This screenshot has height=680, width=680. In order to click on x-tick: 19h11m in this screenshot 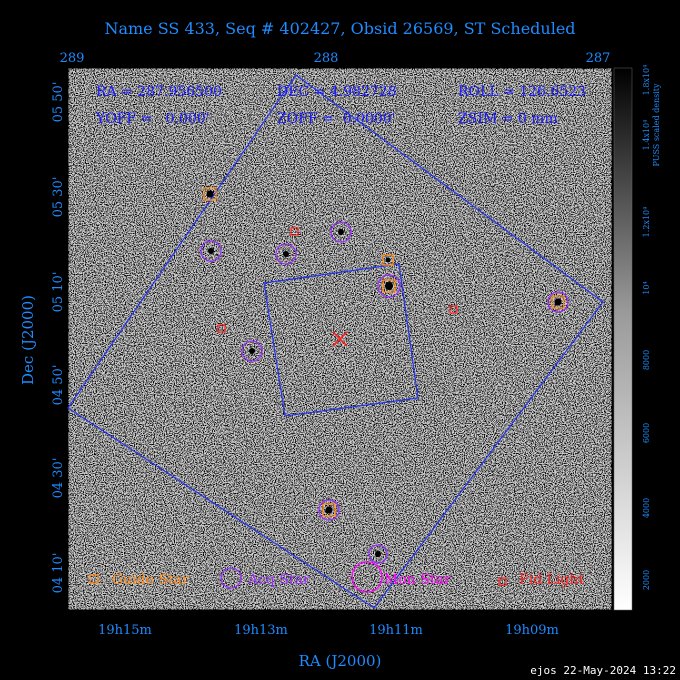, I will do `click(396, 630)`.